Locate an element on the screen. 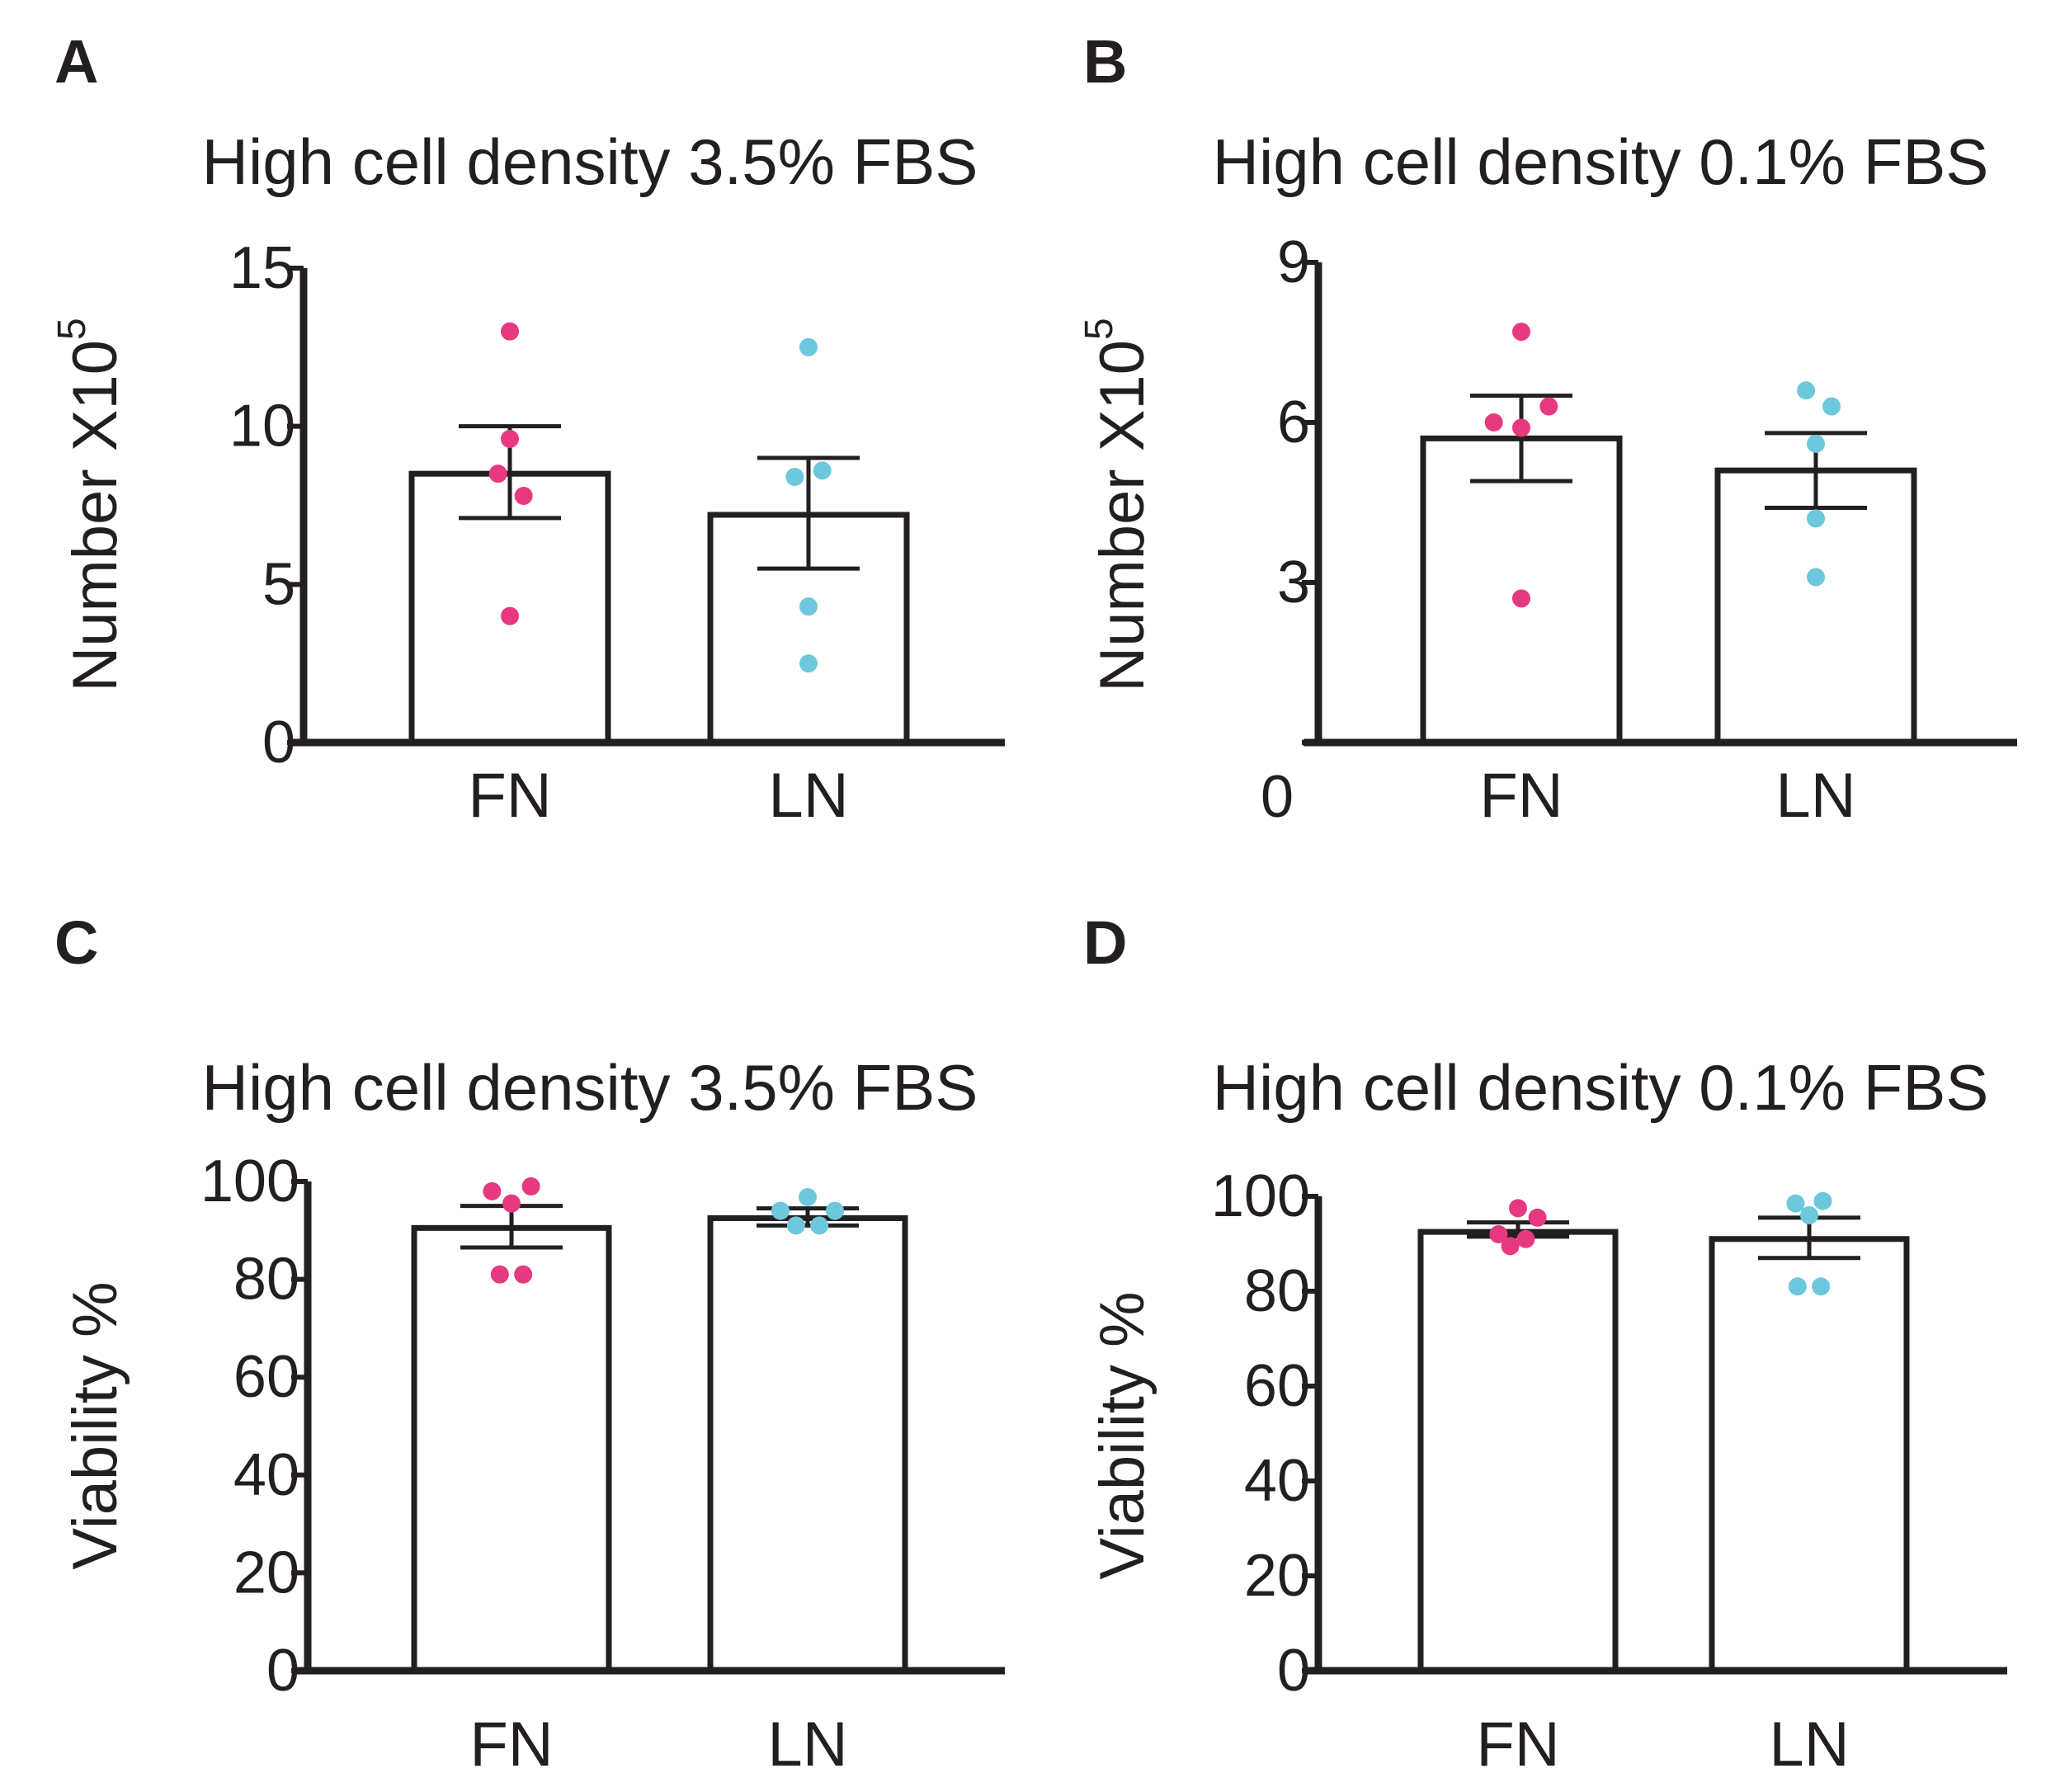 This screenshot has width=2046, height=1792. y-tick-label: 3 is located at coordinates (1293, 582).